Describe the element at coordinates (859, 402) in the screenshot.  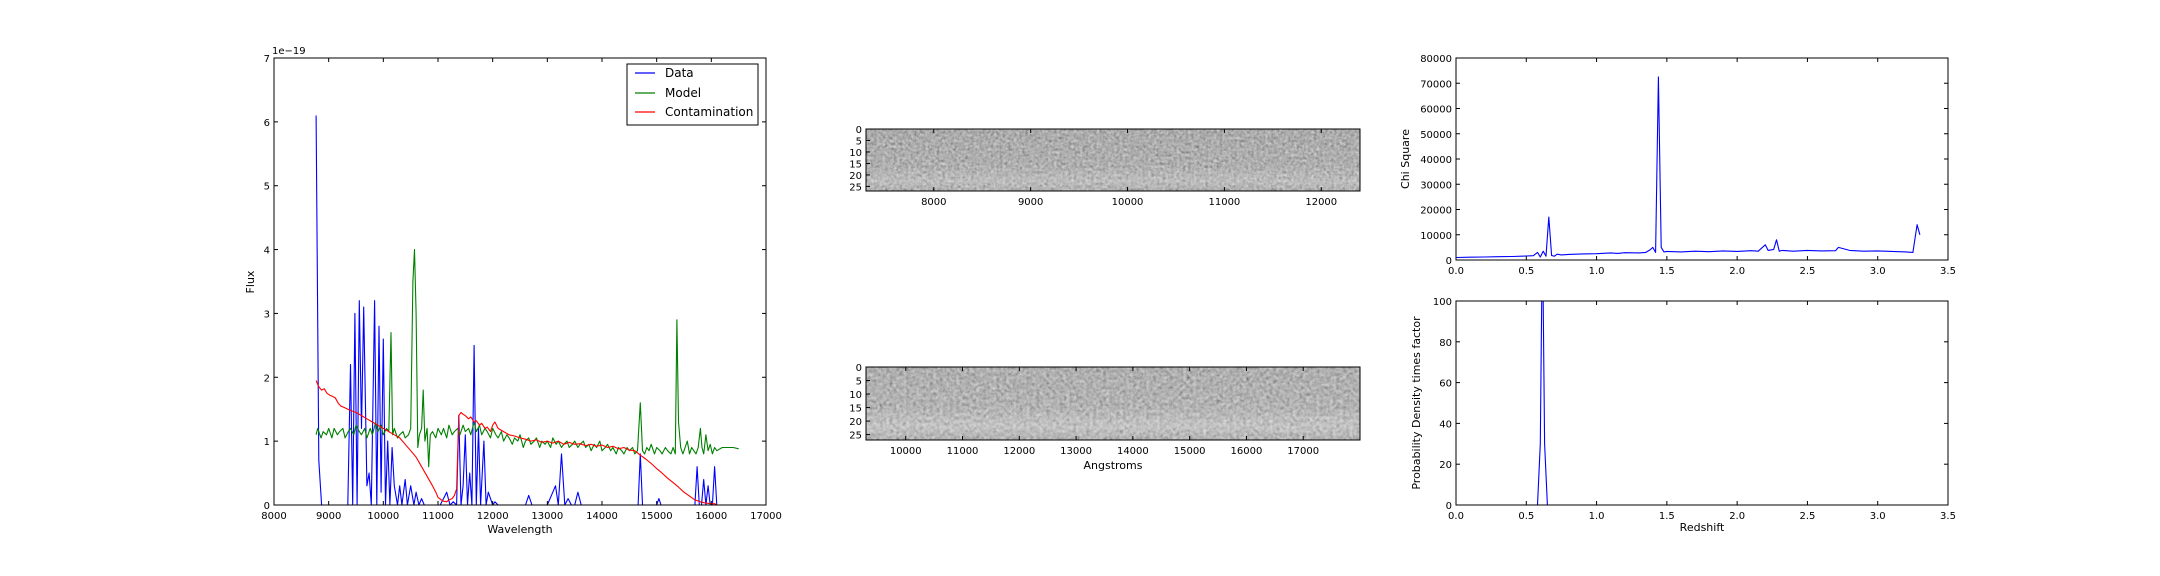
I see `image-bottom-y-ticks: 0 5 10 15 20 25` at that location.